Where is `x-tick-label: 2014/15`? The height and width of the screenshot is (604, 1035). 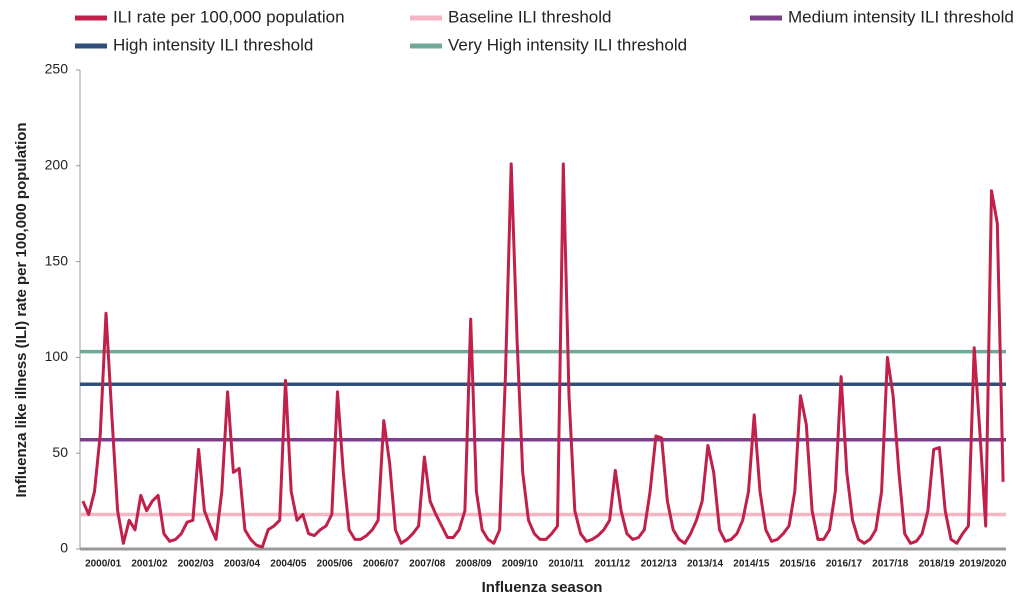 x-tick-label: 2014/15 is located at coordinates (751, 564).